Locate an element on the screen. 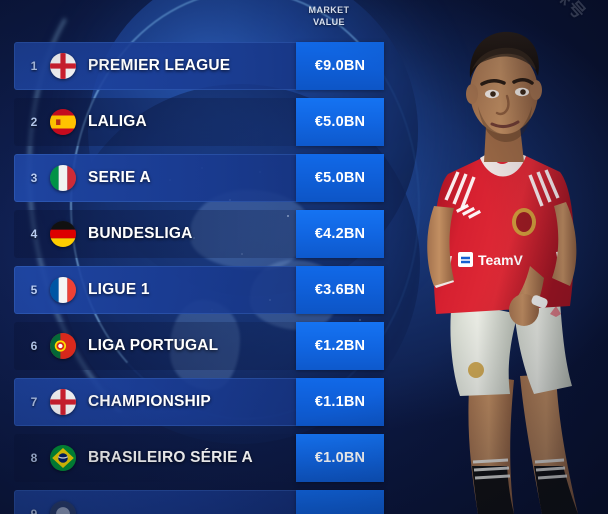 Image resolution: width=608 pixels, height=514 pixels. rank-number: 3 is located at coordinates (34, 178).